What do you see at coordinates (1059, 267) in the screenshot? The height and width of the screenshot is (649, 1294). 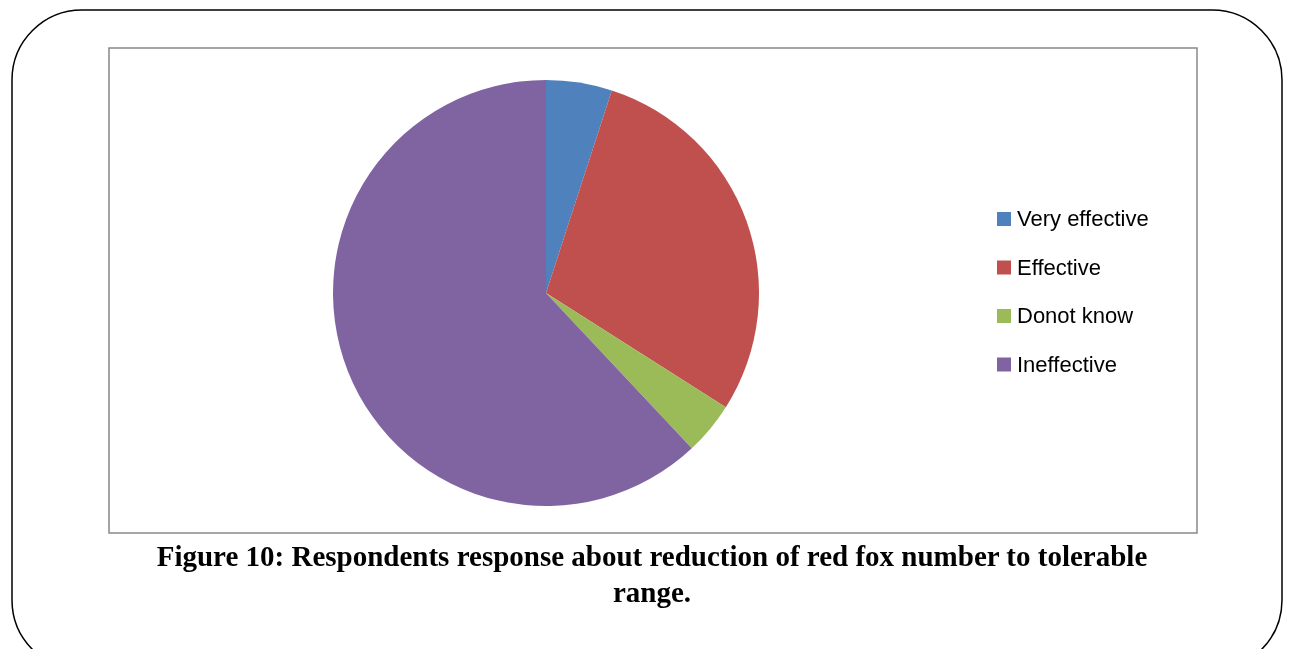 I see `legend-label: Effective` at bounding box center [1059, 267].